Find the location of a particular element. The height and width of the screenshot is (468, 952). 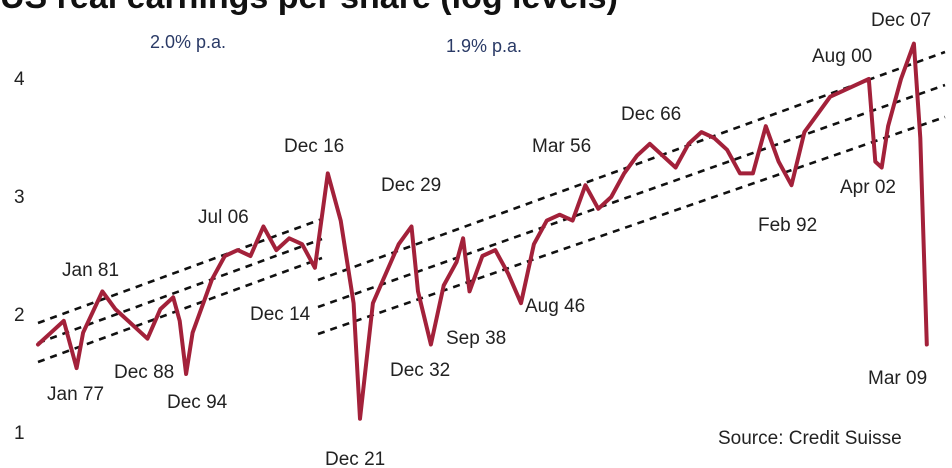

annotation-label: Dec 66 is located at coordinates (651, 114).